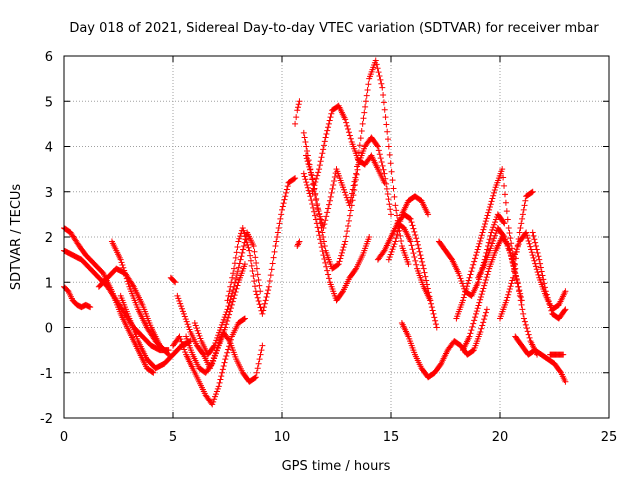 The width and height of the screenshot is (640, 480). I want to click on x-tick-label: 5, so click(173, 437).